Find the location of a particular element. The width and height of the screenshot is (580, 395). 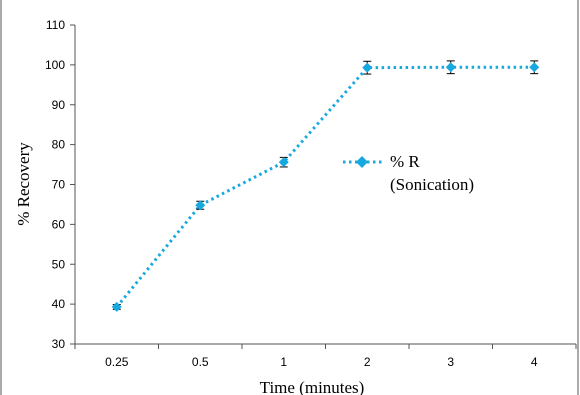

x-tick-label: 1 is located at coordinates (283, 362).